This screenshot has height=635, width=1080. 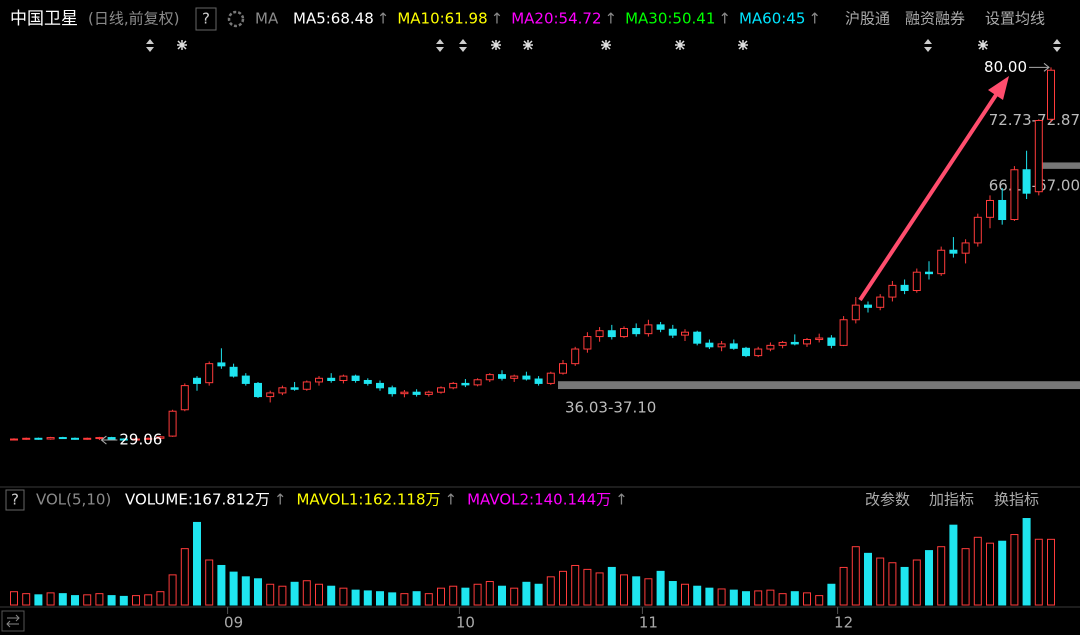 What do you see at coordinates (133, 19) in the screenshot?
I see `stock-mode: (日线,前复权)` at bounding box center [133, 19].